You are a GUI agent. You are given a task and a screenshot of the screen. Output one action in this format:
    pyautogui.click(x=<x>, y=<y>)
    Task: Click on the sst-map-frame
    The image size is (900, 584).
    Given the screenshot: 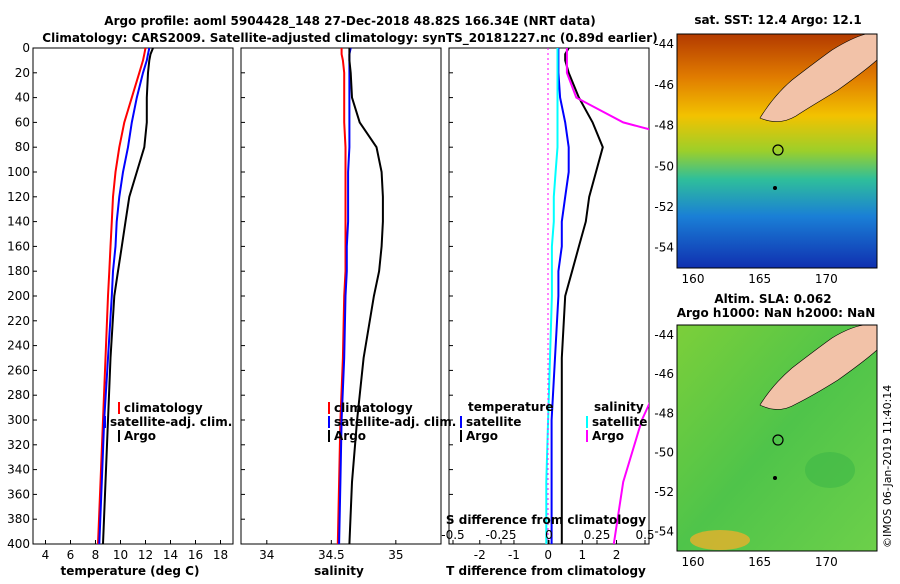 What is the action you would take?
    pyautogui.click(x=777, y=151)
    